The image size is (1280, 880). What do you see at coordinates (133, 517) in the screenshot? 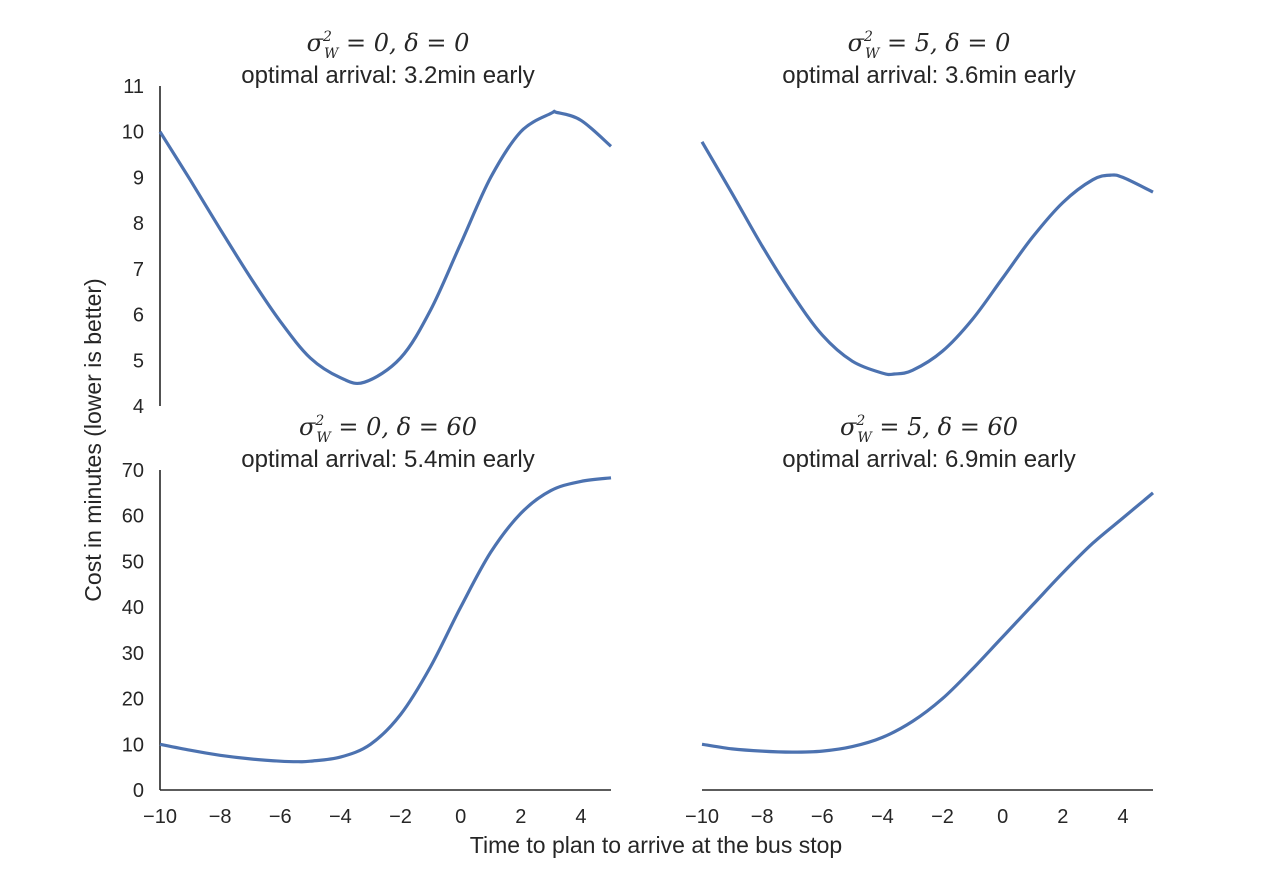
I see `y-tick-label: 60` at bounding box center [133, 517].